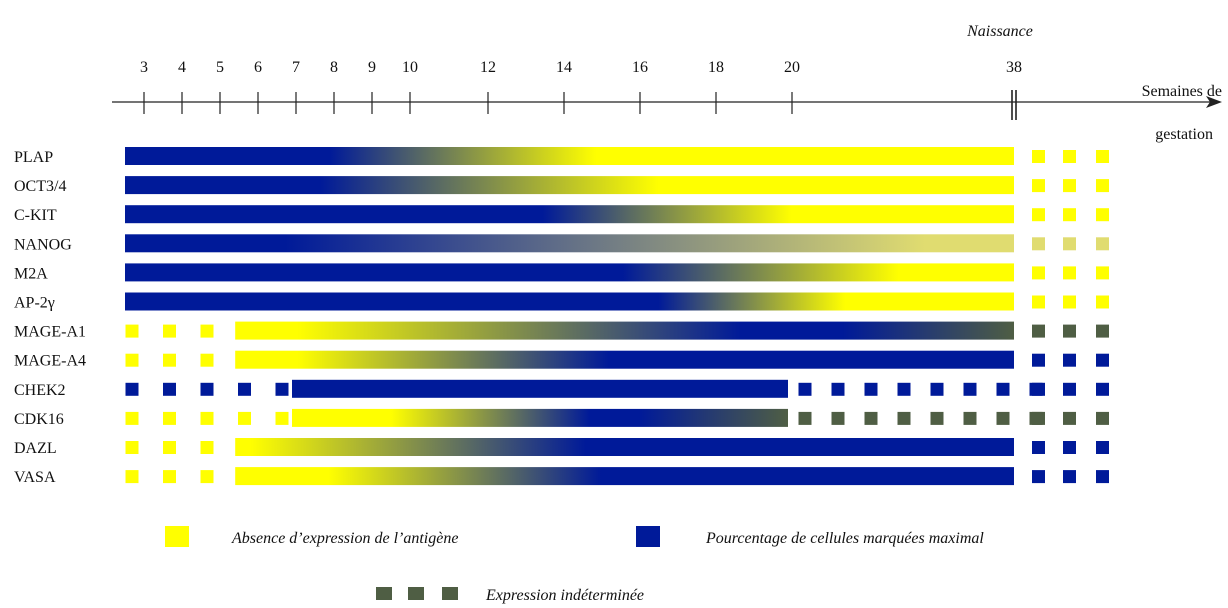 The image size is (1228, 608). What do you see at coordinates (540, 388) in the screenshot?
I see `row-bar-chek2` at bounding box center [540, 388].